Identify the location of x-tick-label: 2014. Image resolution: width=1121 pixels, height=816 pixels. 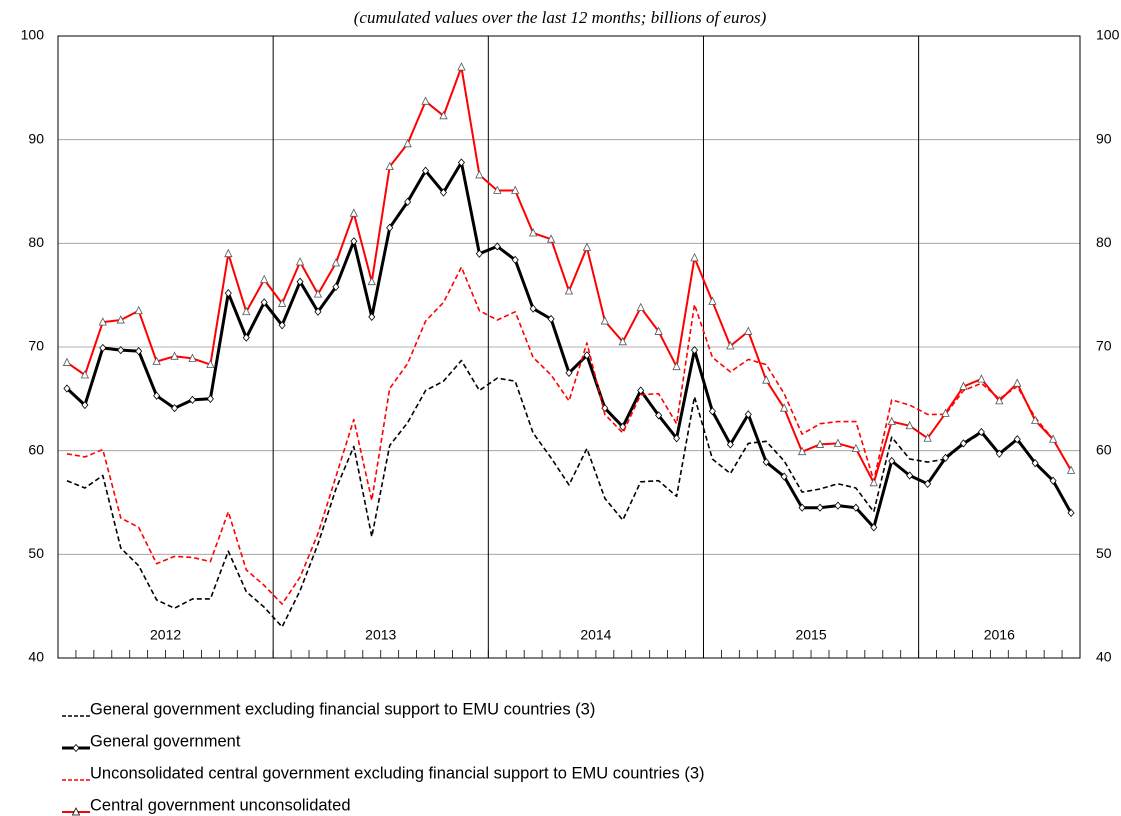
(595, 635).